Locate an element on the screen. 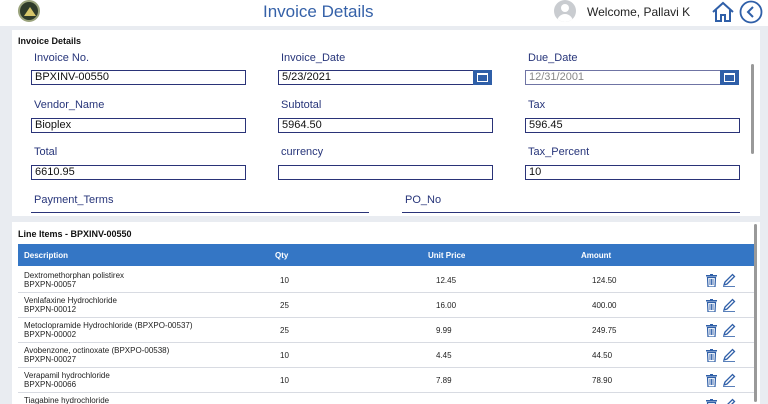 This screenshot has width=768, height=404. payment-terms-label: Payment_Terms is located at coordinates (74, 200).